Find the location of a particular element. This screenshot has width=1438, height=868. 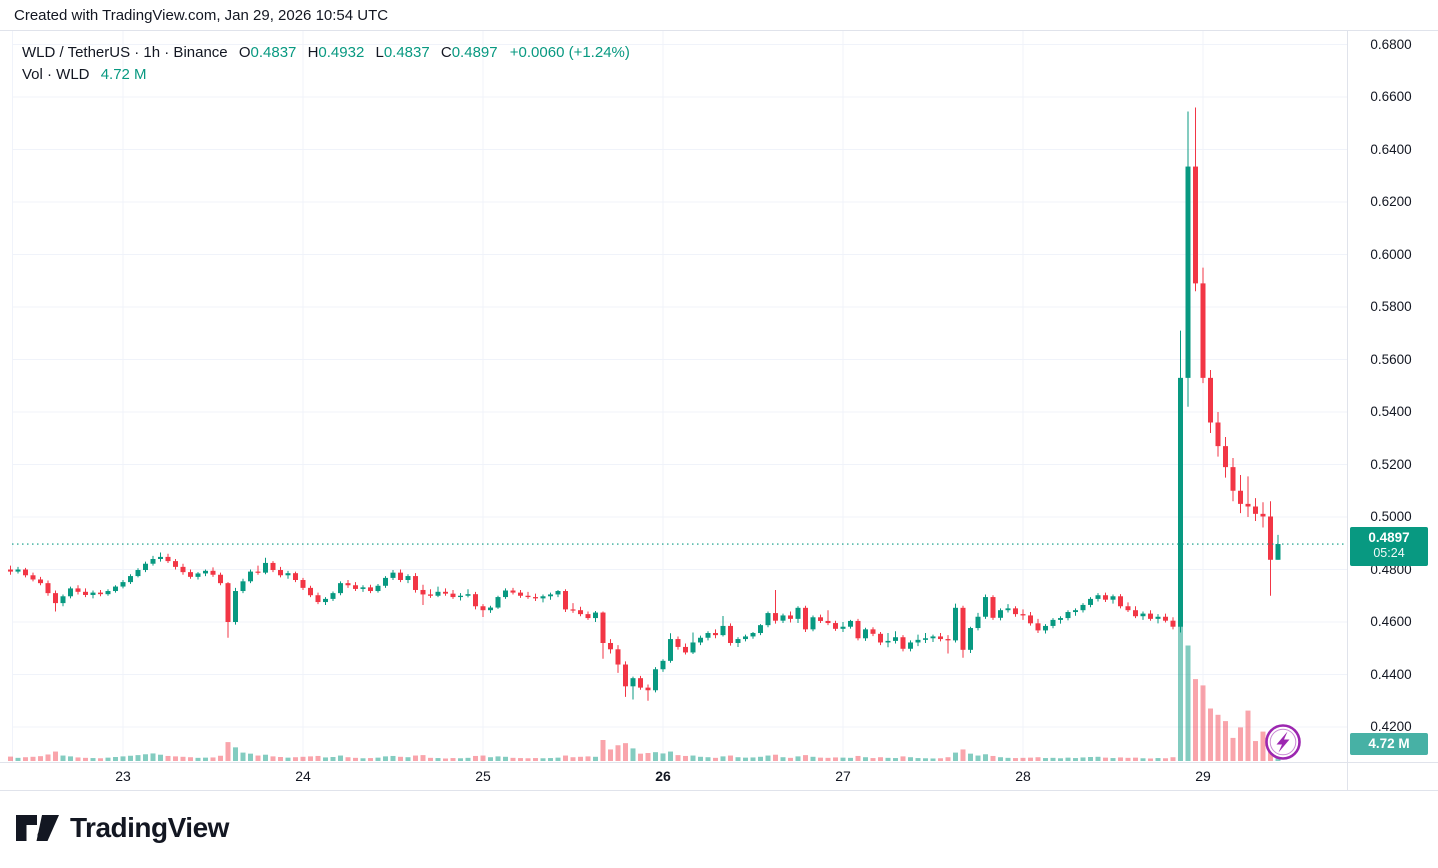

flash-icon is located at coordinates (1283, 742).